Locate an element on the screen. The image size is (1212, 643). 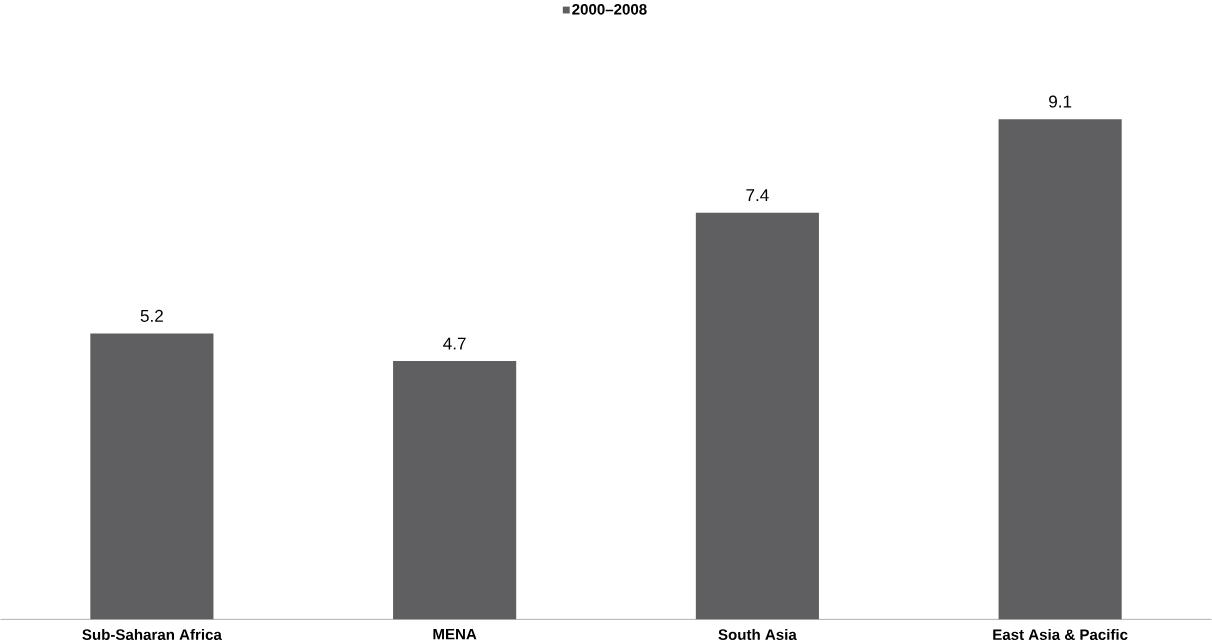
x-tick-label: East Asia & Pacific is located at coordinates (1060, 634).